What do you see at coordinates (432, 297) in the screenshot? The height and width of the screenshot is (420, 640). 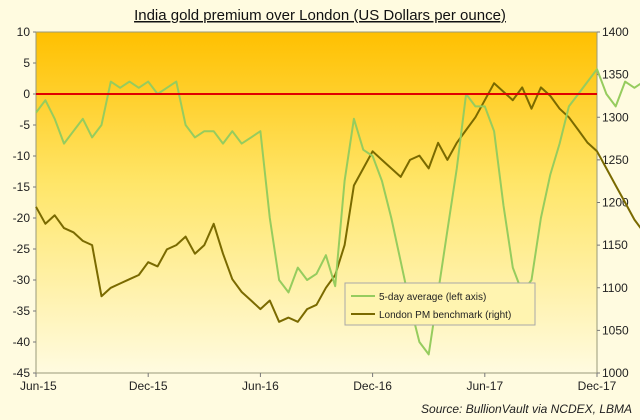 I see `legend-label-premium: 5-day average (left axis)` at bounding box center [432, 297].